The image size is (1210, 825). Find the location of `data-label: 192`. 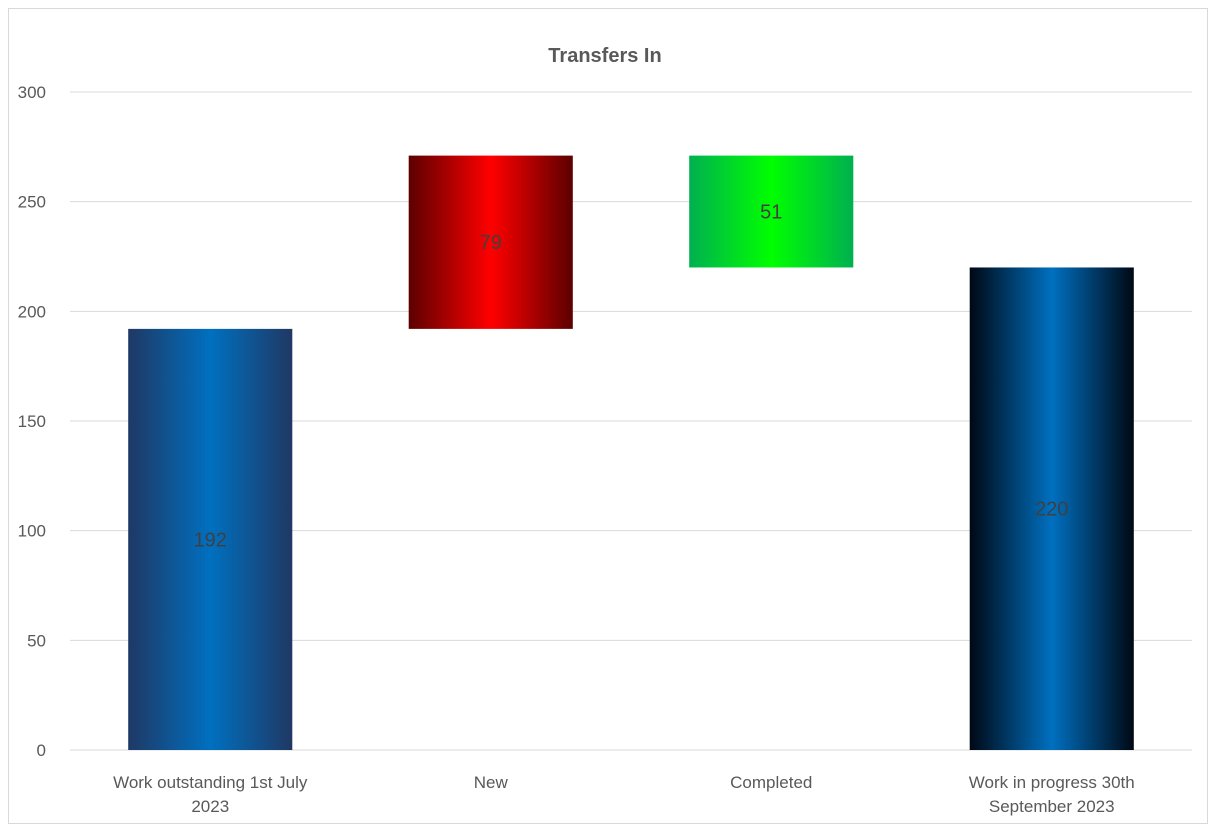

data-label: 192 is located at coordinates (210, 540).